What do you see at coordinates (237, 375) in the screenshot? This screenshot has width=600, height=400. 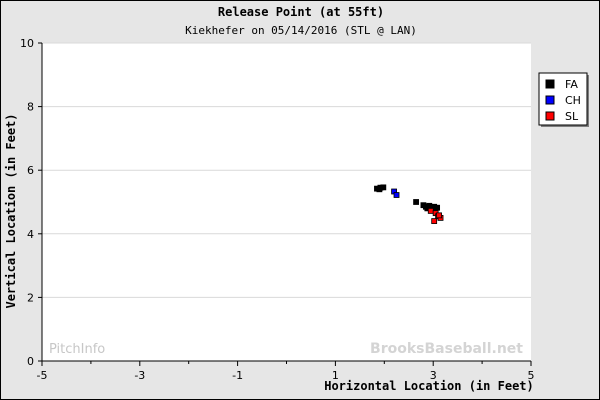 I see `x-tick-label: -1` at bounding box center [237, 375].